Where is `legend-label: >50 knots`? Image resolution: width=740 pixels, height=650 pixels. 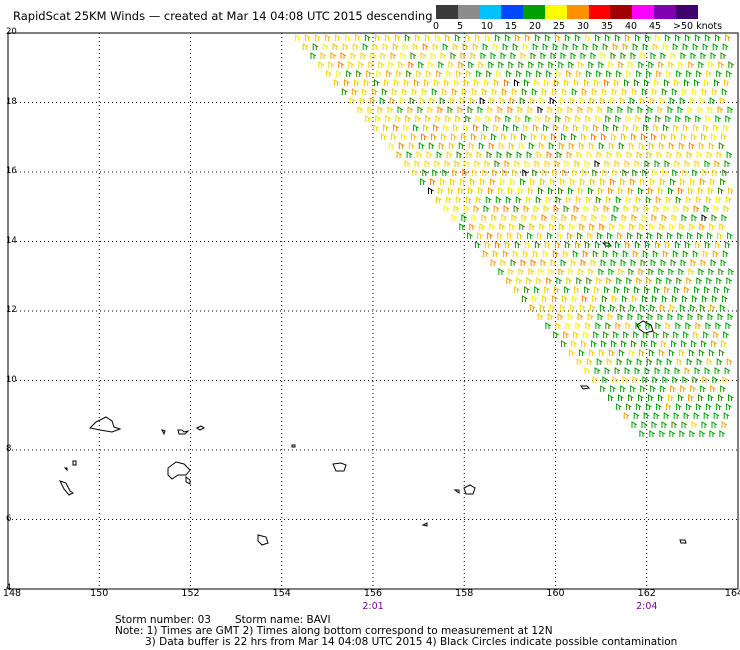 legend-label: >50 knots is located at coordinates (698, 26).